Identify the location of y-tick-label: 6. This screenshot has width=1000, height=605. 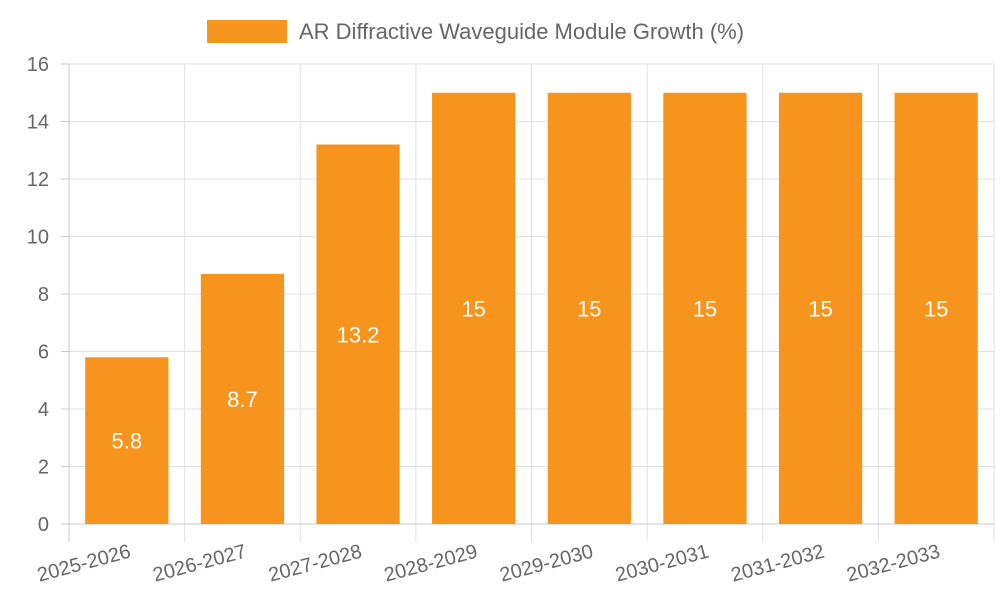
(43, 353).